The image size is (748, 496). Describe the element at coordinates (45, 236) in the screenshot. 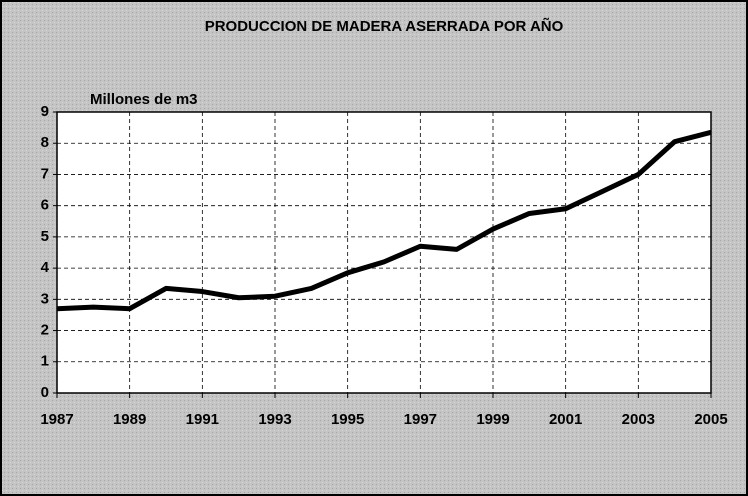

I see `y-tick-label: 5` at that location.